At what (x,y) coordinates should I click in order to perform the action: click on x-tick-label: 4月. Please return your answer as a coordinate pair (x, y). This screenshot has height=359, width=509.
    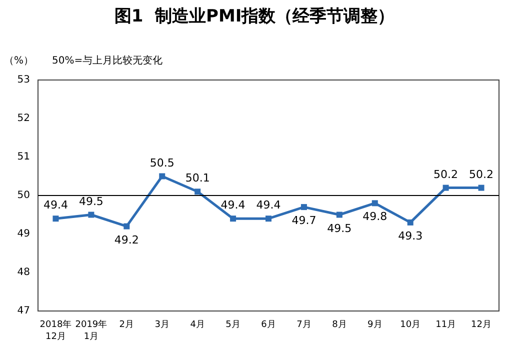
    Looking at the image, I should click on (197, 325).